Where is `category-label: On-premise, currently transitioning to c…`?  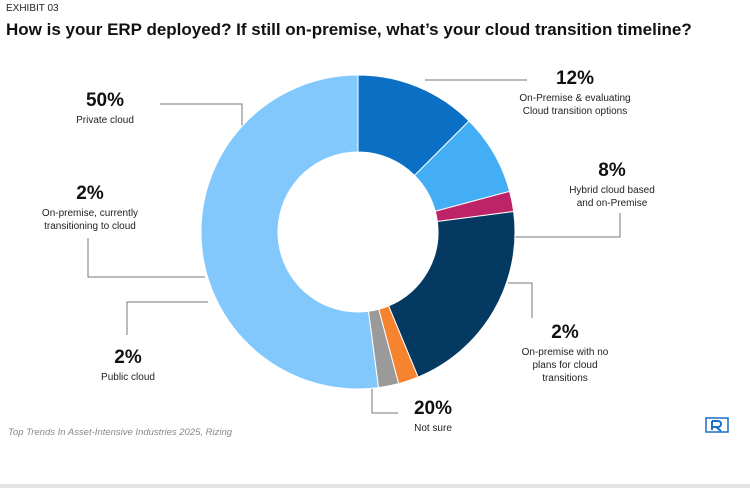
category-label: On-premise, currently transitioning to c… is located at coordinates (90, 220).